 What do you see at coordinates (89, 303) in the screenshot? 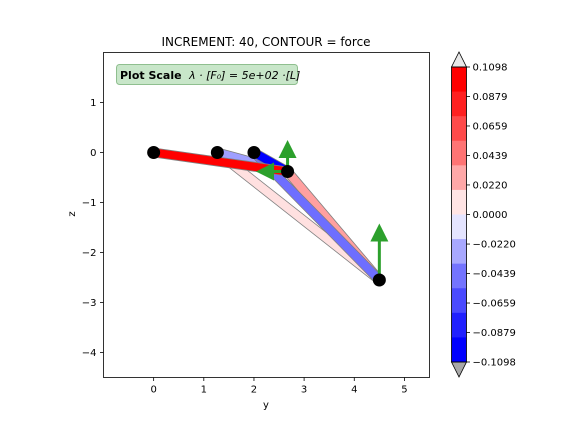
I see `y-tick-label: −3` at bounding box center [89, 303].